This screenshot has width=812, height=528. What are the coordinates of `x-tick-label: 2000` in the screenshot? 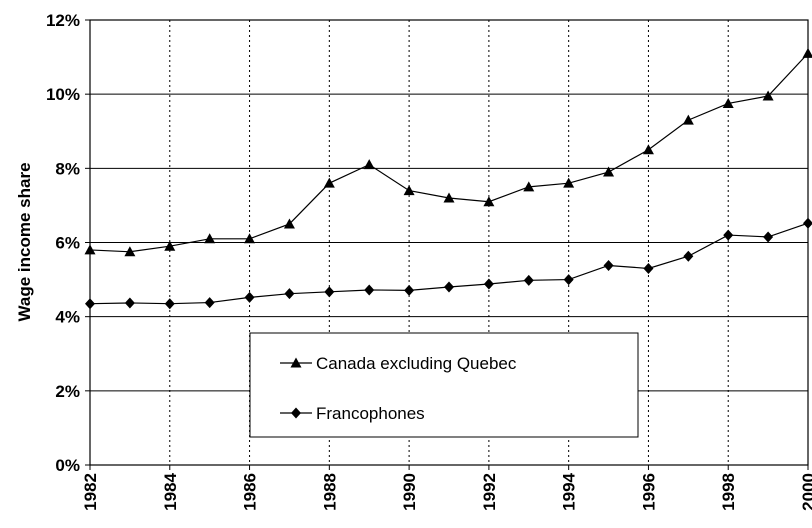 It's located at (805, 492).